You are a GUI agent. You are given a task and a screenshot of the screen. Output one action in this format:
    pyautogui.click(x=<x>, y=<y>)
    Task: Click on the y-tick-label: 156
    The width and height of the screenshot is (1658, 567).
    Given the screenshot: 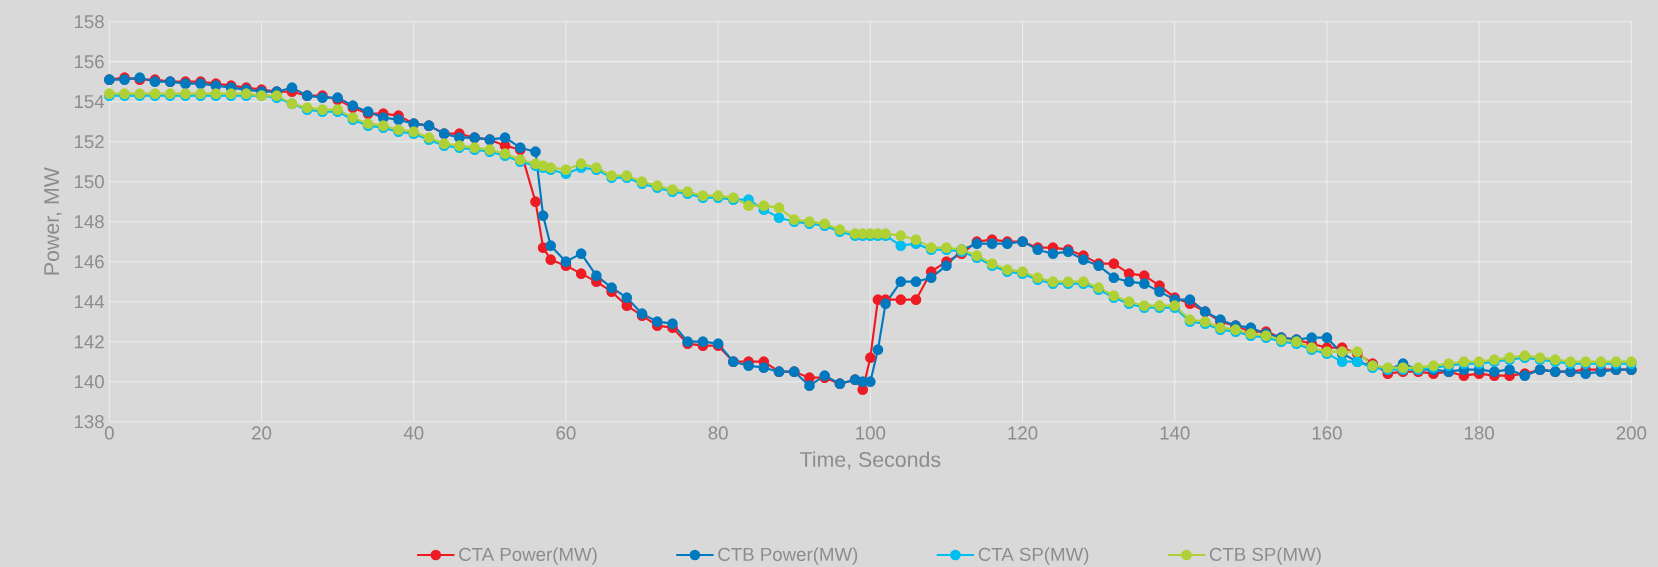 What is the action you would take?
    pyautogui.click(x=89, y=62)
    